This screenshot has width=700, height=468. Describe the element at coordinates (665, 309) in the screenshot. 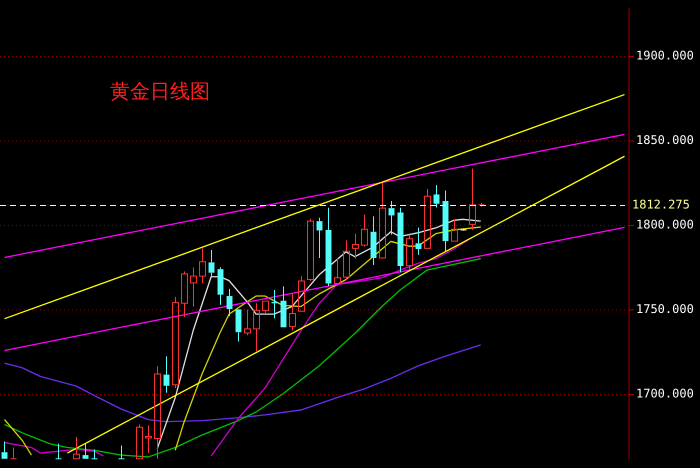

I see `y-tick-label: 1750.000` at that location.